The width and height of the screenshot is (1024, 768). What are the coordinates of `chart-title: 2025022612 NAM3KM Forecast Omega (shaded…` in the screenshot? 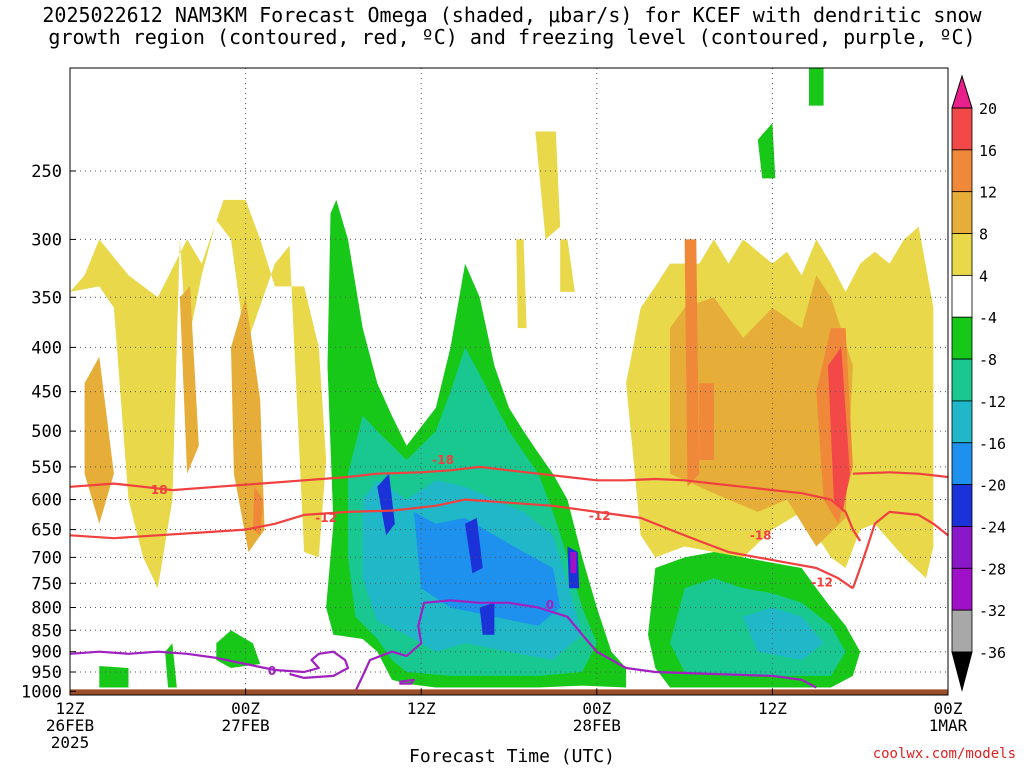 It's located at (512, 26).